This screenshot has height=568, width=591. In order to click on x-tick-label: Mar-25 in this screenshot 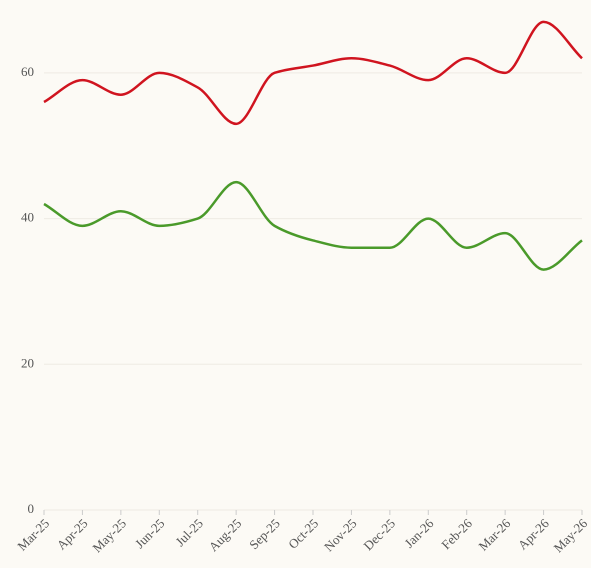, I will do `click(33, 535)`.